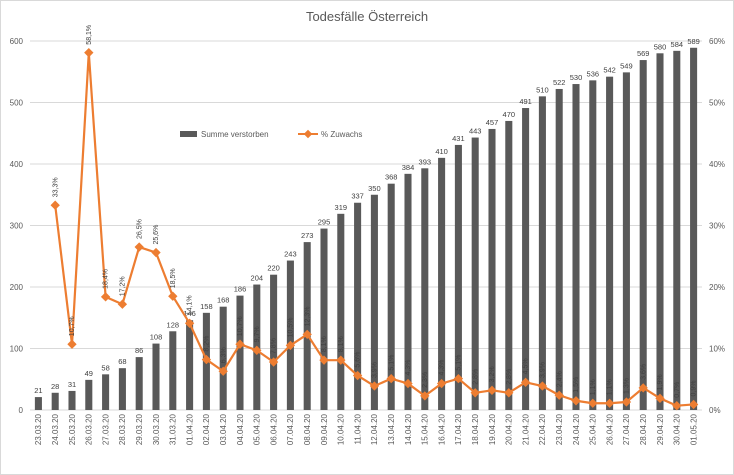 This screenshot has width=734, height=475. Describe the element at coordinates (459, 363) in the screenshot. I see `line-value-label: 5,1%` at that location.